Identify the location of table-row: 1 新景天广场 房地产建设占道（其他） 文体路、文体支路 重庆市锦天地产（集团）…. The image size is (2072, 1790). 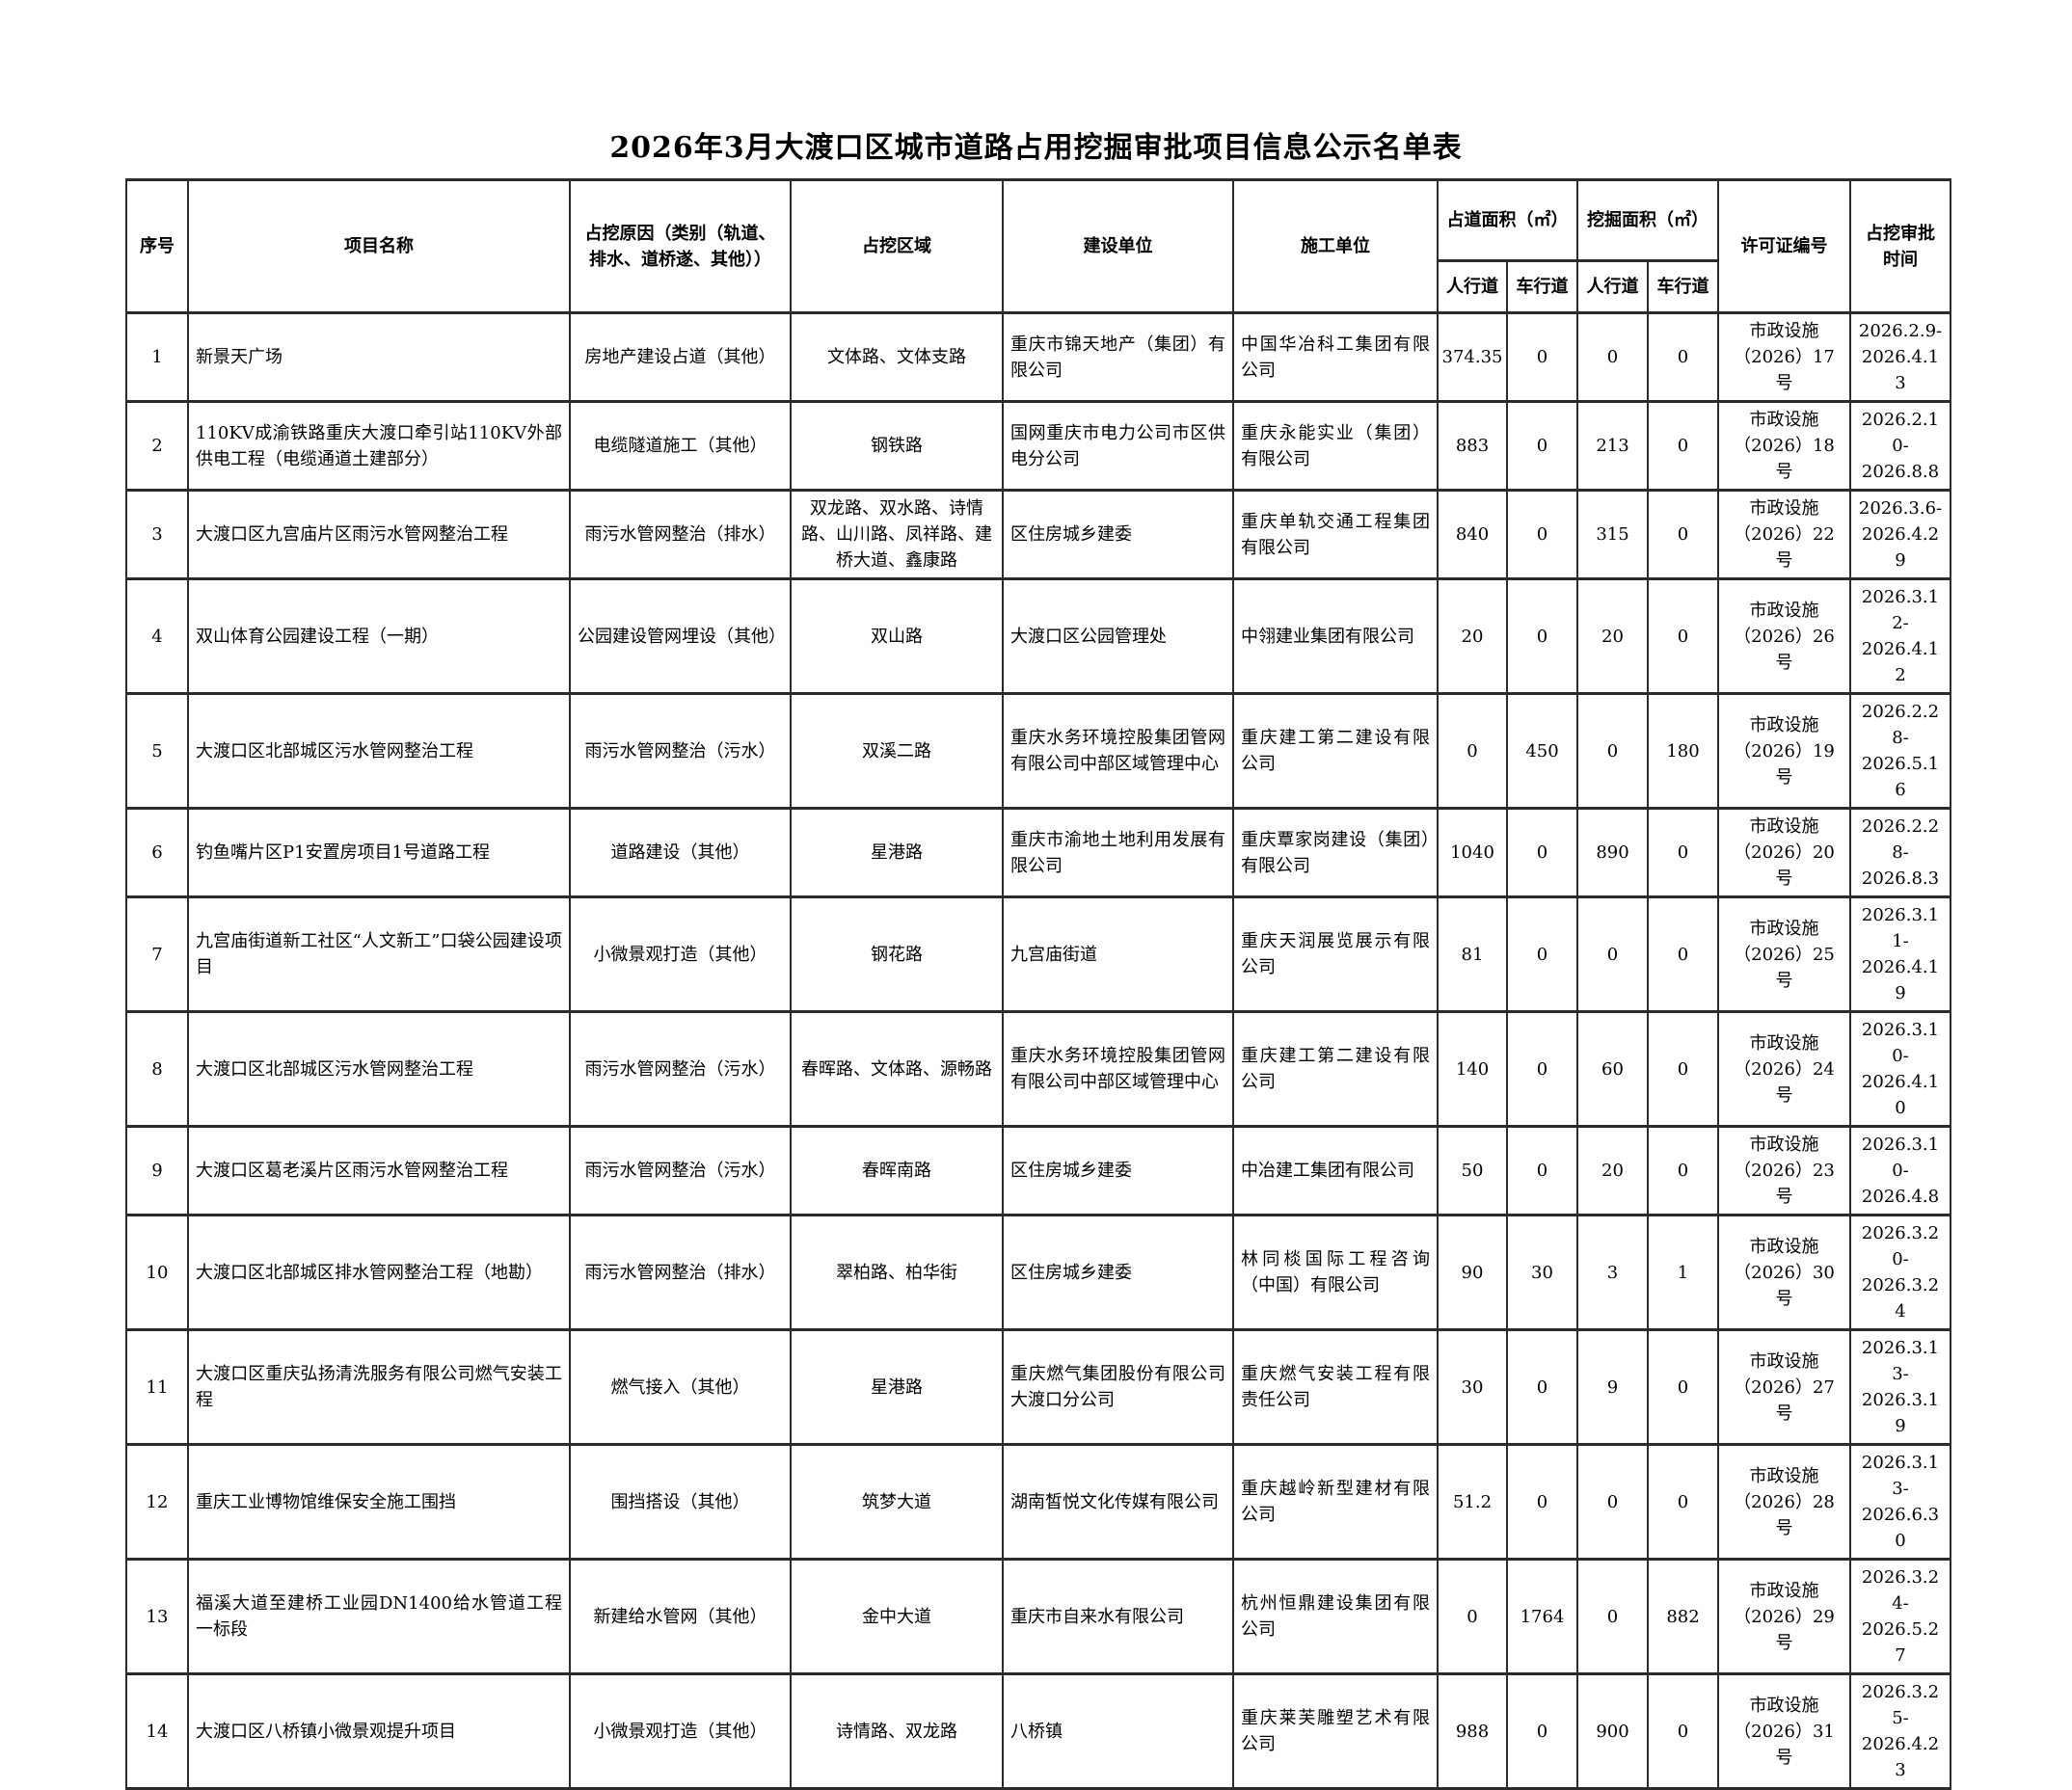
(1038, 357).